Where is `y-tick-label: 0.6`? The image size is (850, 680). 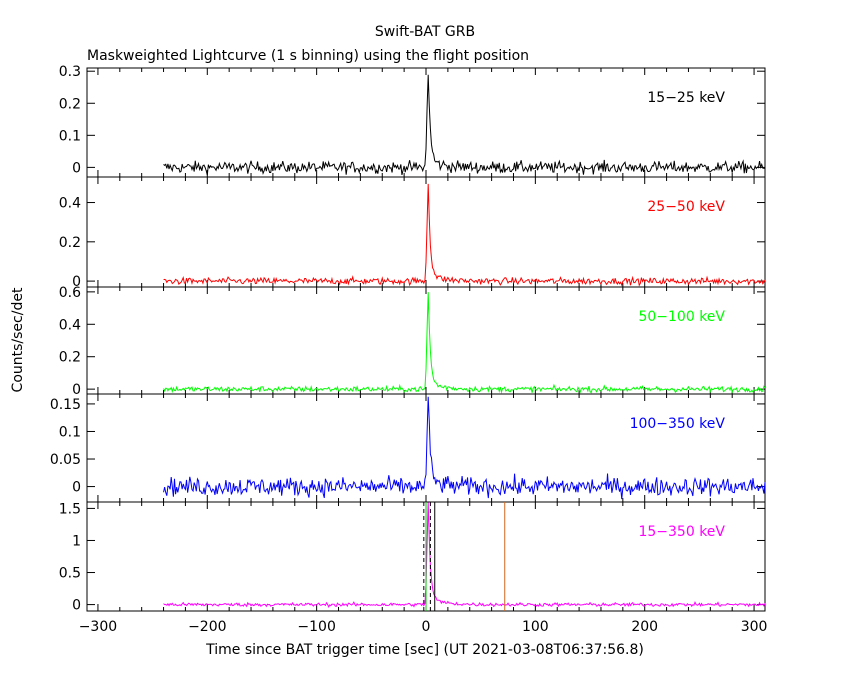 y-tick-label: 0.6 is located at coordinates (70, 293).